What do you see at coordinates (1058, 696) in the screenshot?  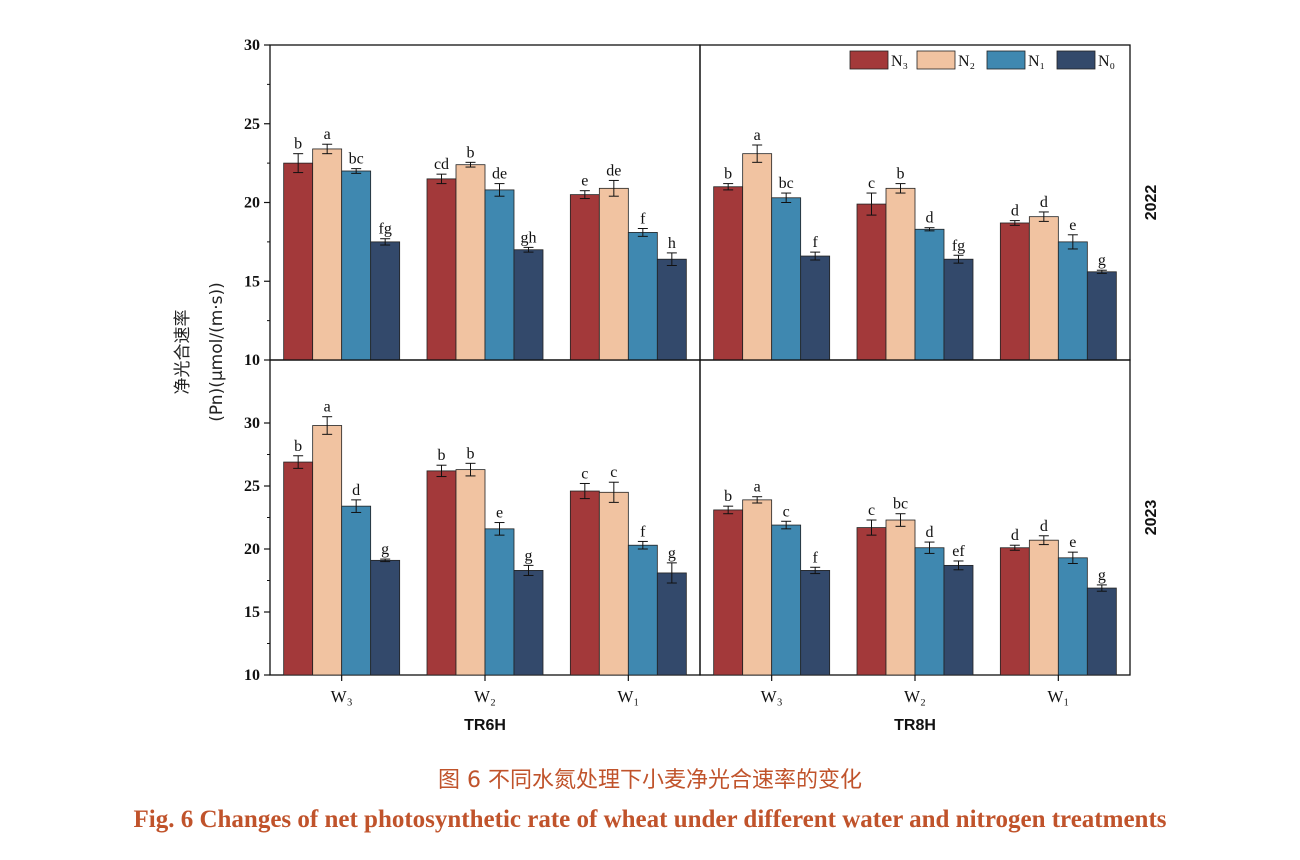 I see `x-tick-label: W₁` at bounding box center [1058, 696].